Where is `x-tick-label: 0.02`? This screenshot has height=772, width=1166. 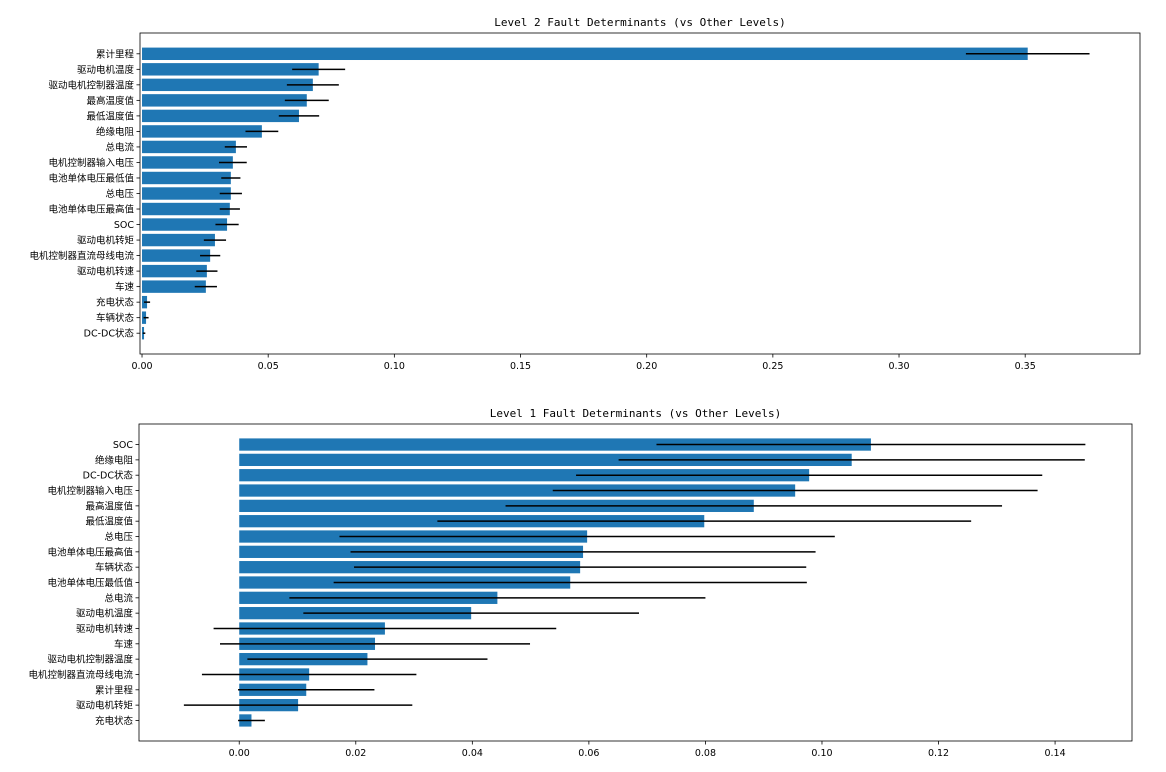
x-tick-label: 0.02 is located at coordinates (355, 753).